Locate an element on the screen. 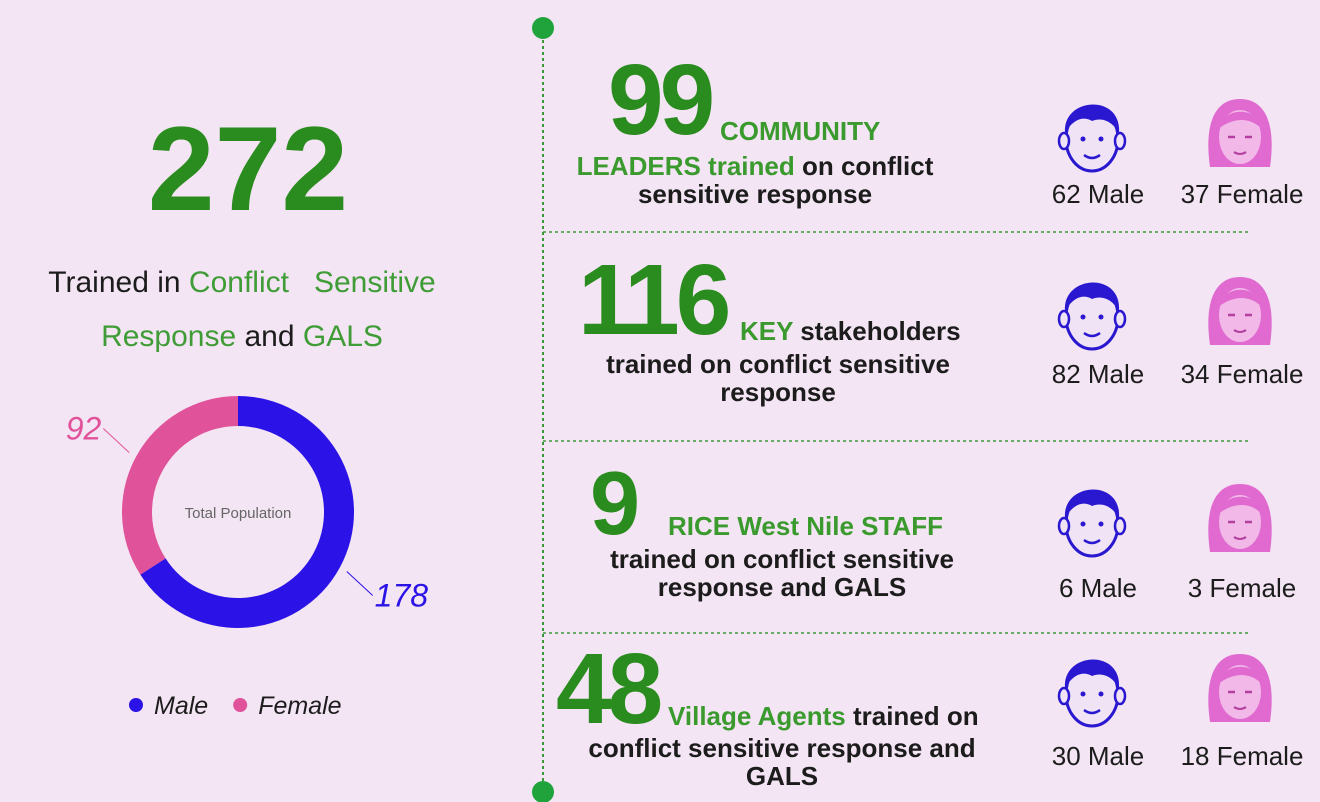 The width and height of the screenshot is (1320, 802). text-line: Trained in Conflict Sensitive is located at coordinates (241, 282).